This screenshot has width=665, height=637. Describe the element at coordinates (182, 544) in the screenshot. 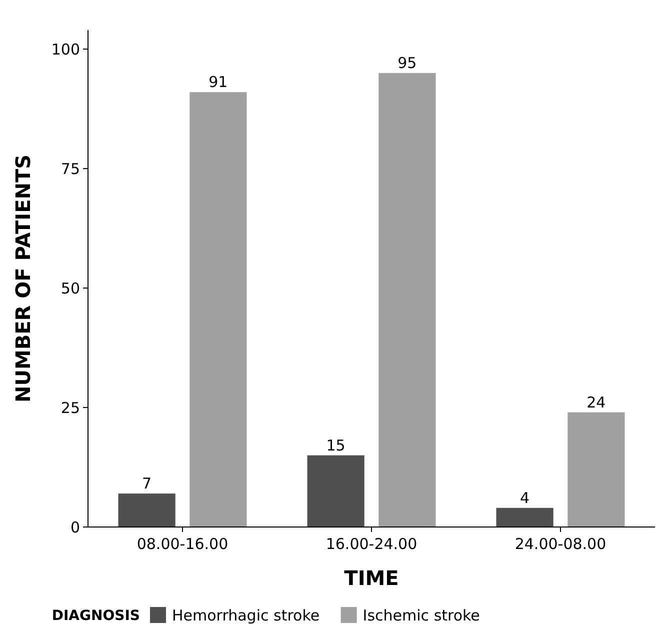

I see `x-tick-label: 08.00-16.00` at that location.